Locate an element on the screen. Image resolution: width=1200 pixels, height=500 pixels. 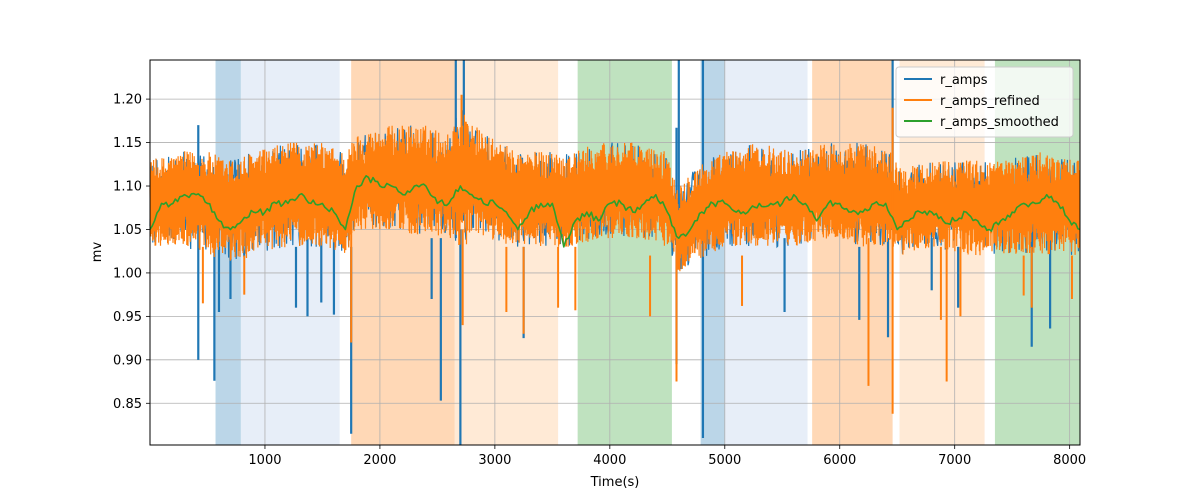
r-amps-smoothed-line is located at coordinates (615, 211).